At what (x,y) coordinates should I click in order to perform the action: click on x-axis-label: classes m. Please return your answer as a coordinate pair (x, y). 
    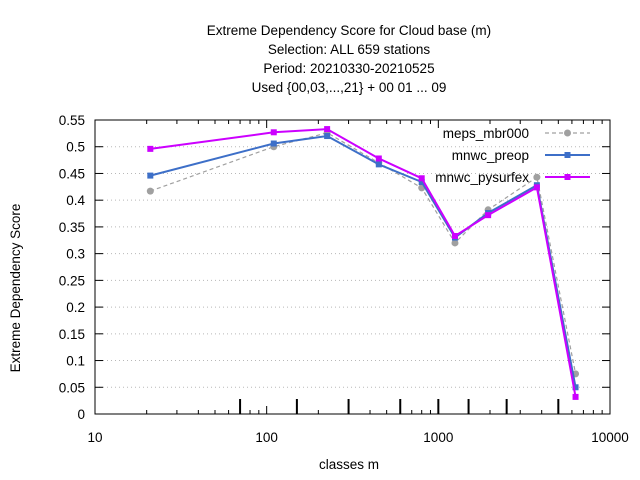
    Looking at the image, I should click on (349, 464).